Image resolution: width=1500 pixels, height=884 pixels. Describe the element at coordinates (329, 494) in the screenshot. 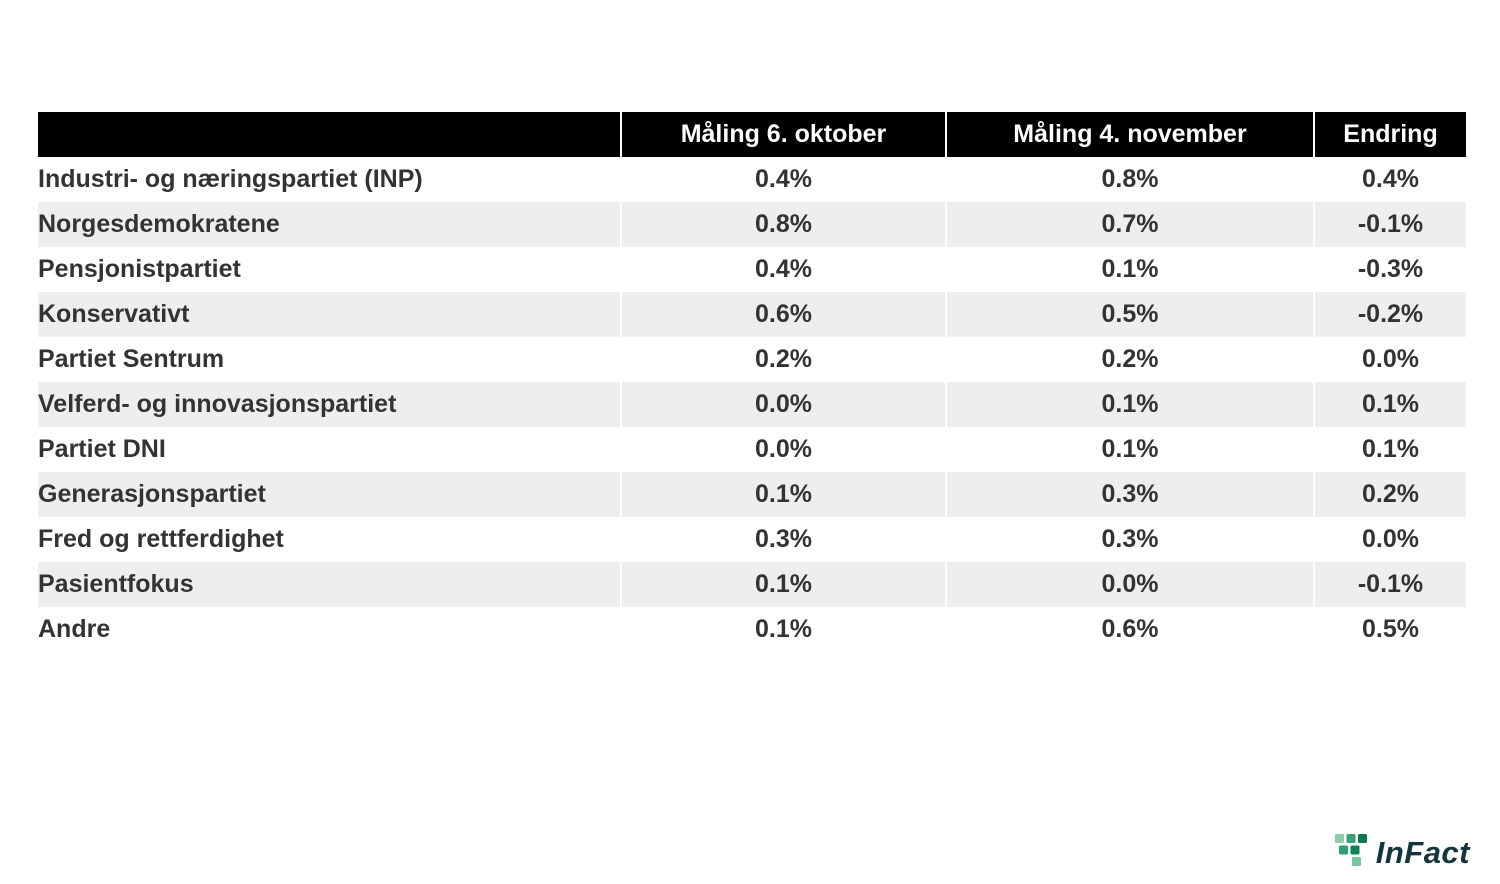

I see `party-name-cell: Generasjonspartiet` at that location.